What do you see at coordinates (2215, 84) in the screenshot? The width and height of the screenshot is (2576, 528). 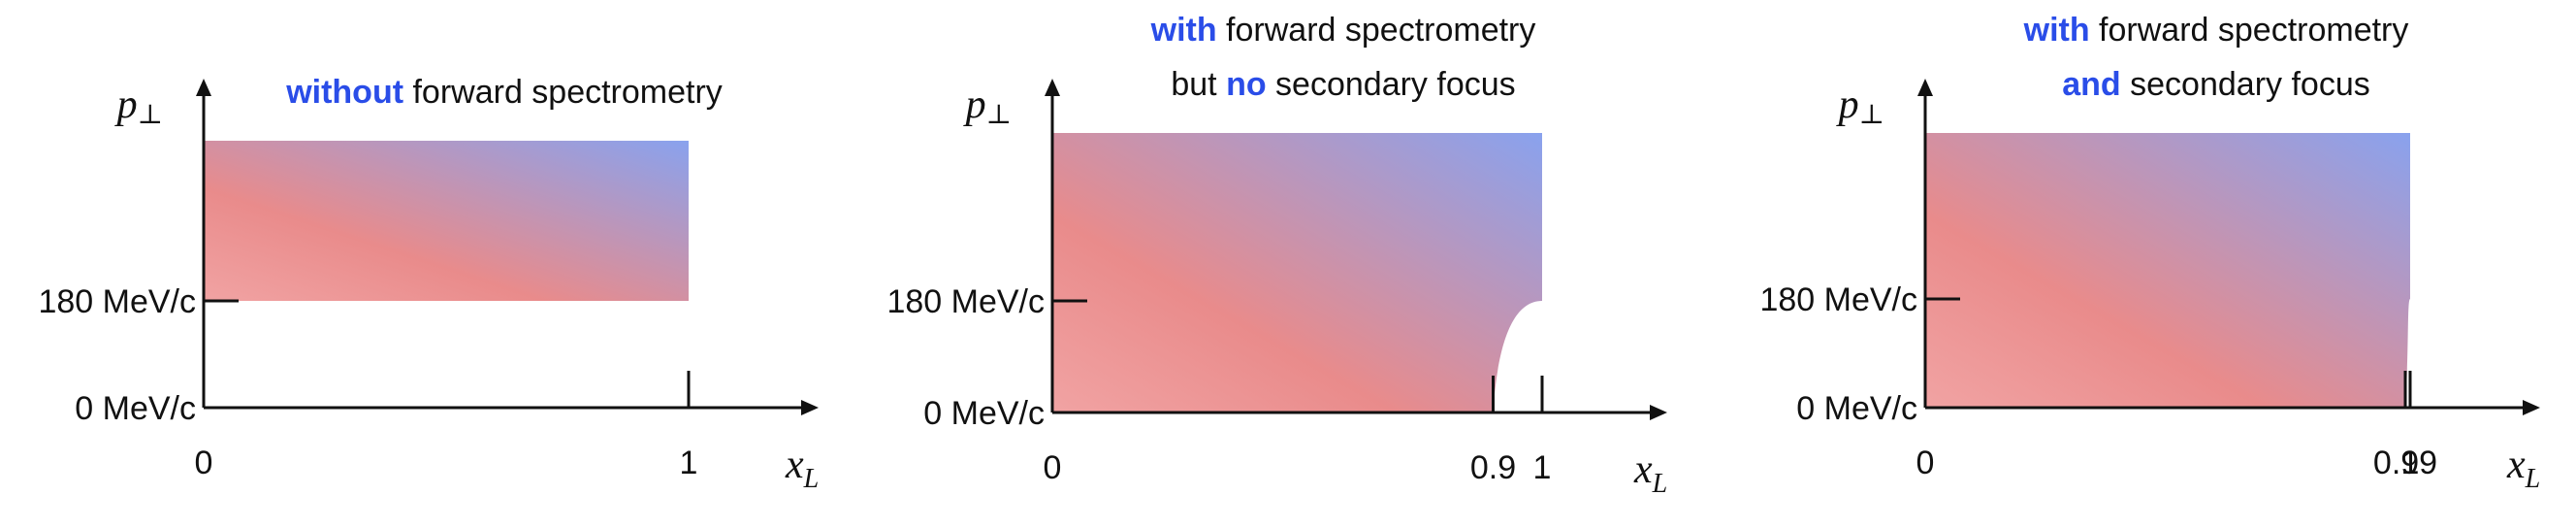 I see `panel-title-line: and secondary focus` at bounding box center [2215, 84].